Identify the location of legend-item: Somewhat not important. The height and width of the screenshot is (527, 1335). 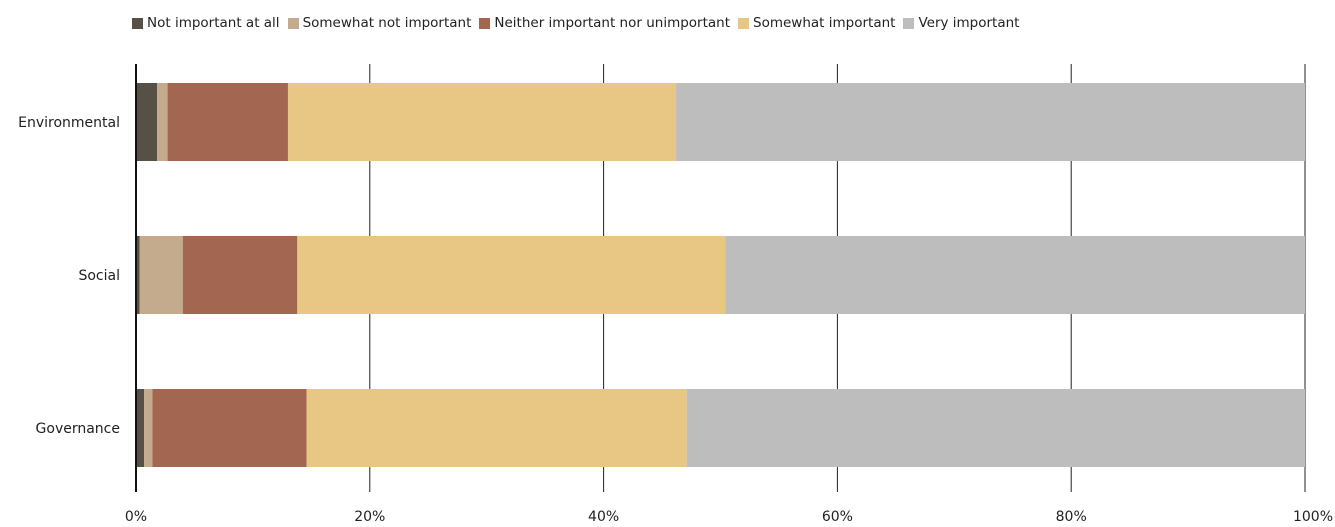
(379, 23).